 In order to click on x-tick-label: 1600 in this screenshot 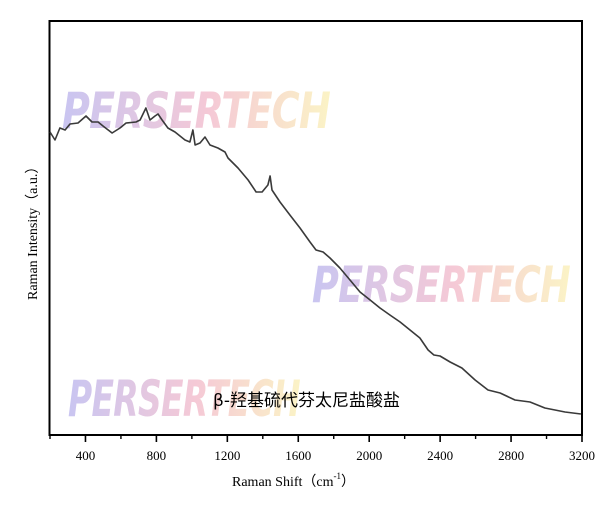, I will do `click(298, 455)`.